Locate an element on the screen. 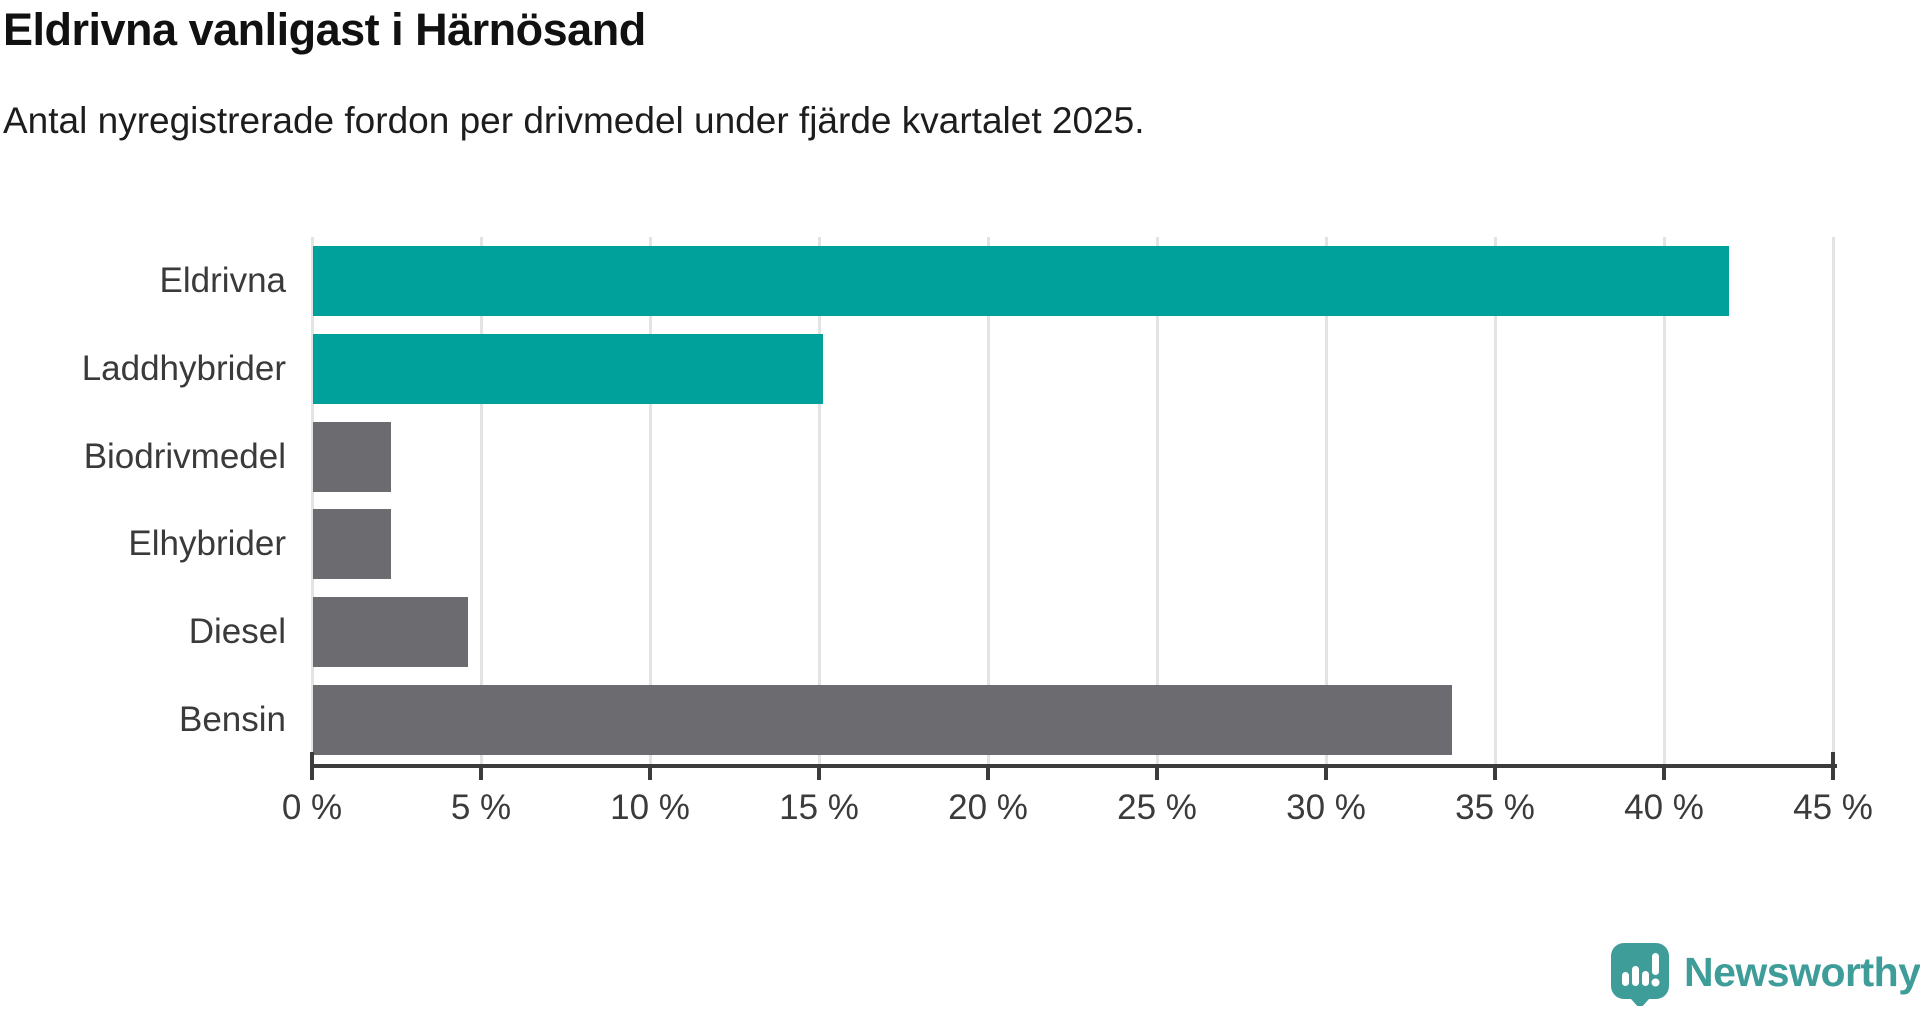  x-axis-tick-label-25: 25 % is located at coordinates (1157, 807).